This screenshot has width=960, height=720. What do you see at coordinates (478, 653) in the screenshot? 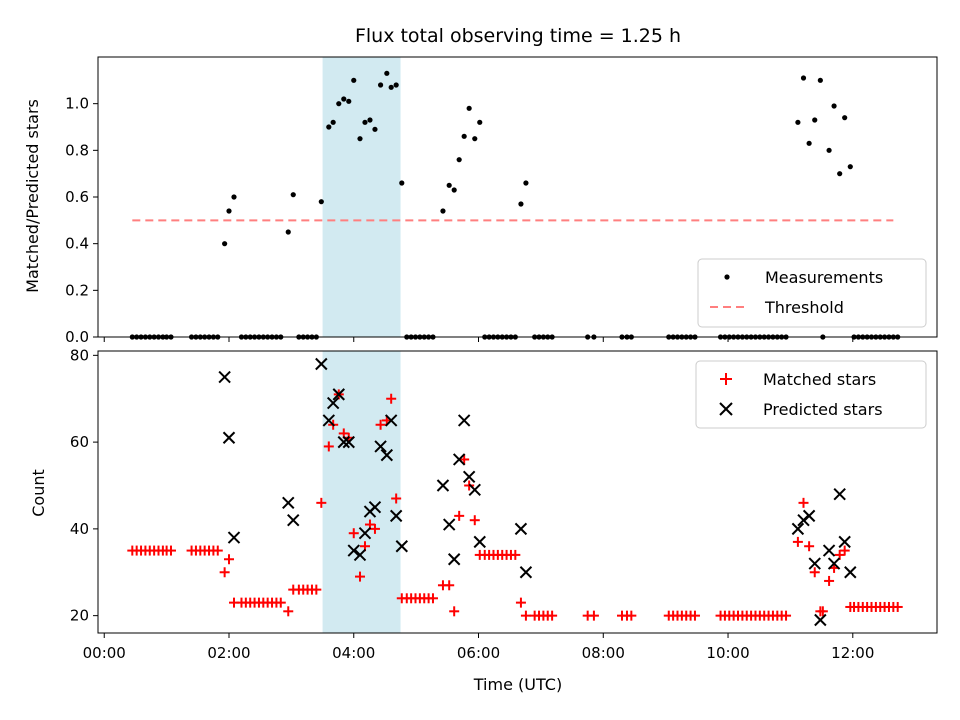
I see `x-tick-label: 06:00` at bounding box center [478, 653].